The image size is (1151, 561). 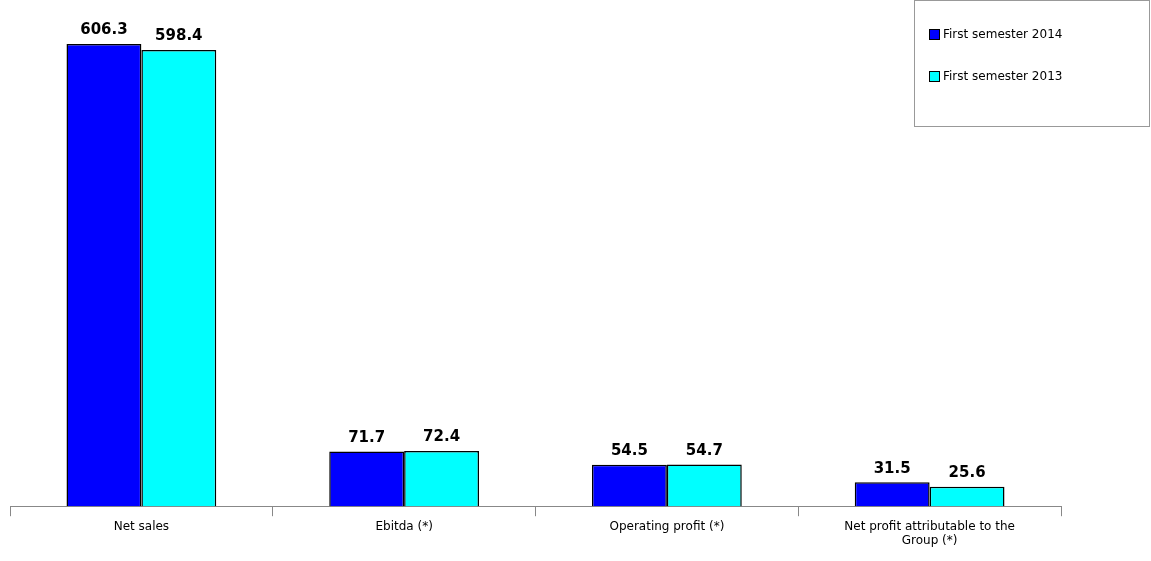 What do you see at coordinates (629, 450) in the screenshot?
I see `data-label: 54.5` at bounding box center [629, 450].